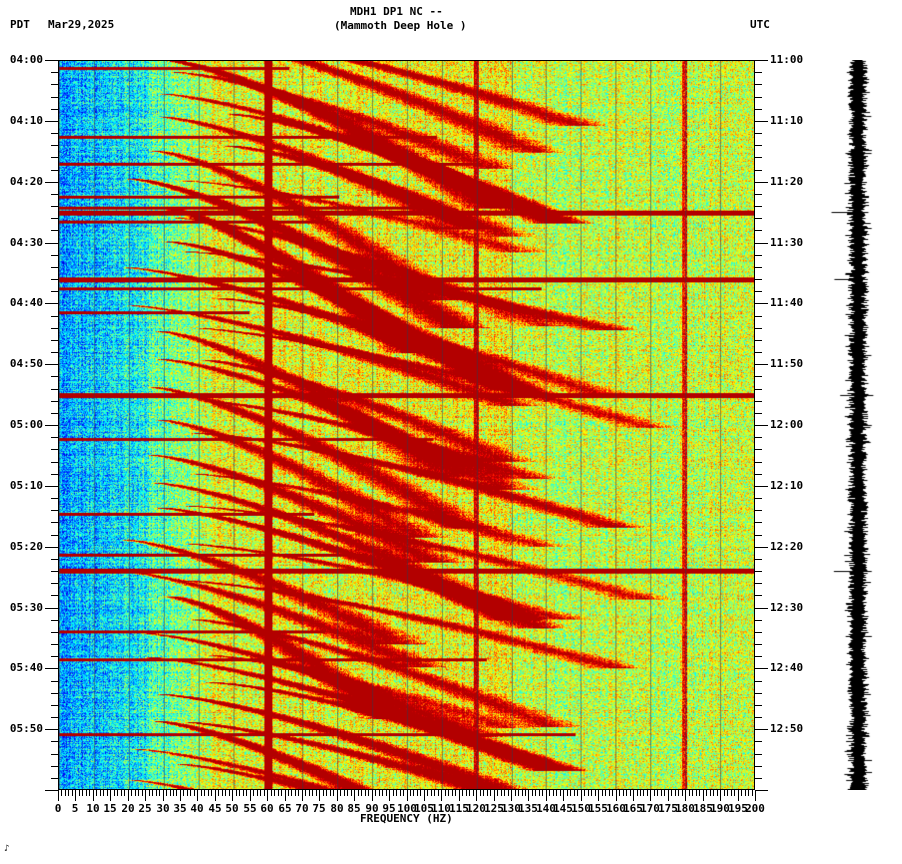  I want to click on frequency-axis-label: 80, so click(337, 808).